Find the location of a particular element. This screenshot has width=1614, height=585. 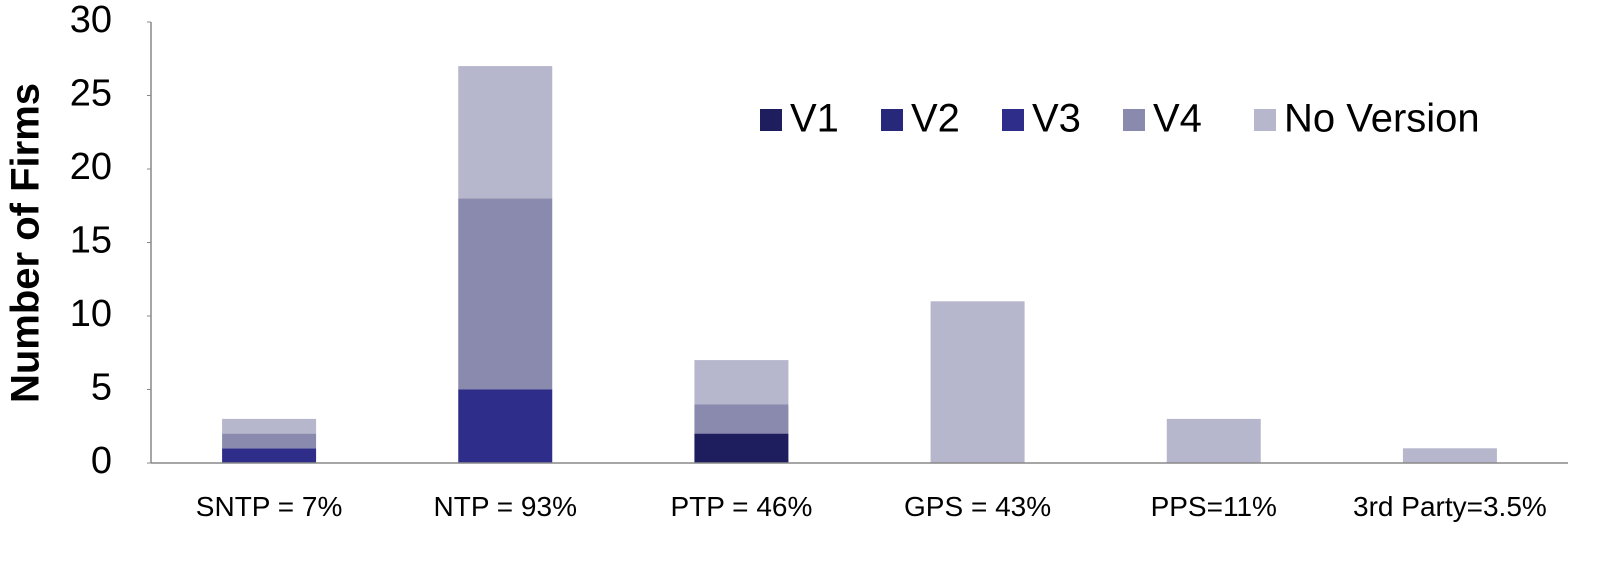

y-tick-label: 15 is located at coordinates (91, 241).